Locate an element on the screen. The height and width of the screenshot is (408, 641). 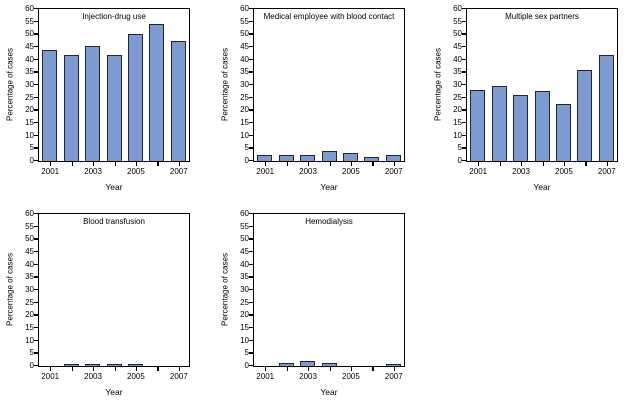
plot-area: Multiple sex partners is located at coordinates (542, 85).